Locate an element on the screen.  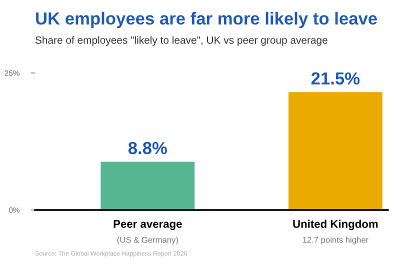
data-label: 21.5% is located at coordinates (335, 78).